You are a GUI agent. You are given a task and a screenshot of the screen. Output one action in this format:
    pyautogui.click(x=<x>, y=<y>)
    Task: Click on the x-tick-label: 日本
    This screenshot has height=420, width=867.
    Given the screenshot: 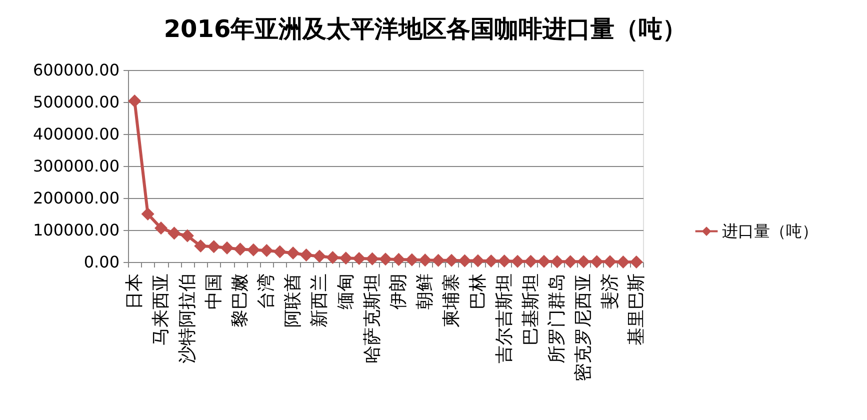 What is the action you would take?
    pyautogui.click(x=135, y=292)
    